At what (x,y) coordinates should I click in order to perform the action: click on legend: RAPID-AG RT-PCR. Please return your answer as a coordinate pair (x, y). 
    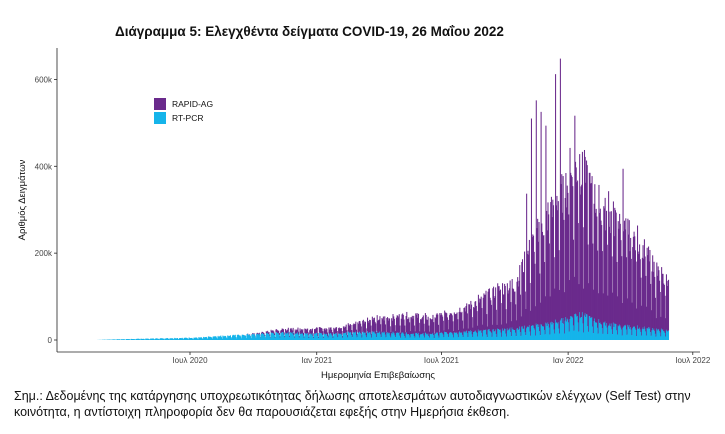
    Looking at the image, I should click on (183, 111).